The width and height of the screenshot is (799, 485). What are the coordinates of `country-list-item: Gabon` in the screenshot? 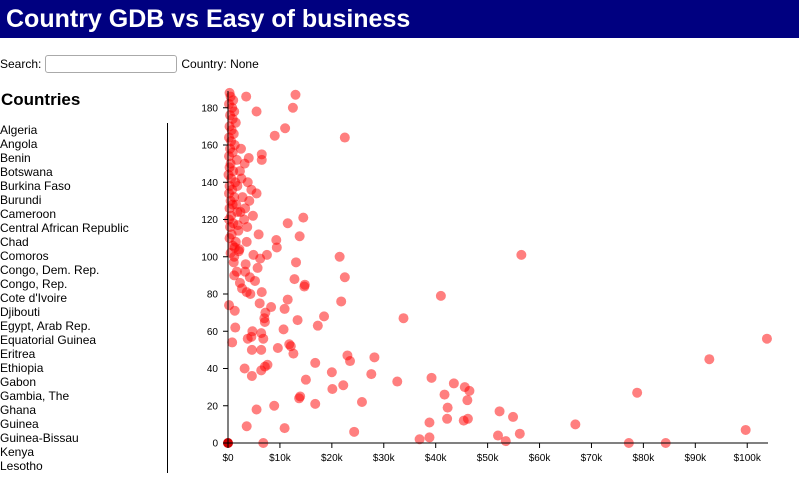 It's located at (18, 382).